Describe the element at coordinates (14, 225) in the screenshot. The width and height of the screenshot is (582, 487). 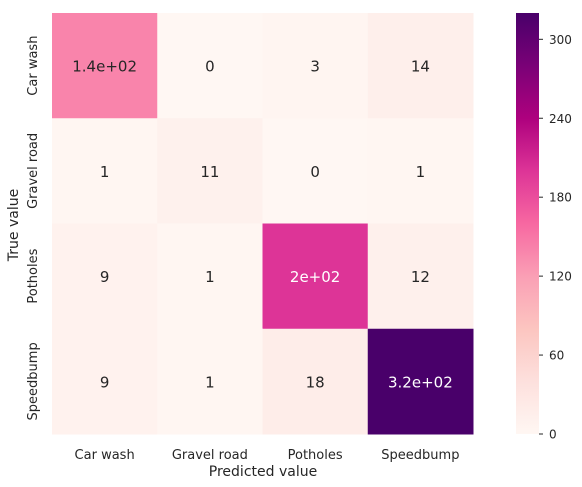
I see `y-axis-label: True value` at that location.